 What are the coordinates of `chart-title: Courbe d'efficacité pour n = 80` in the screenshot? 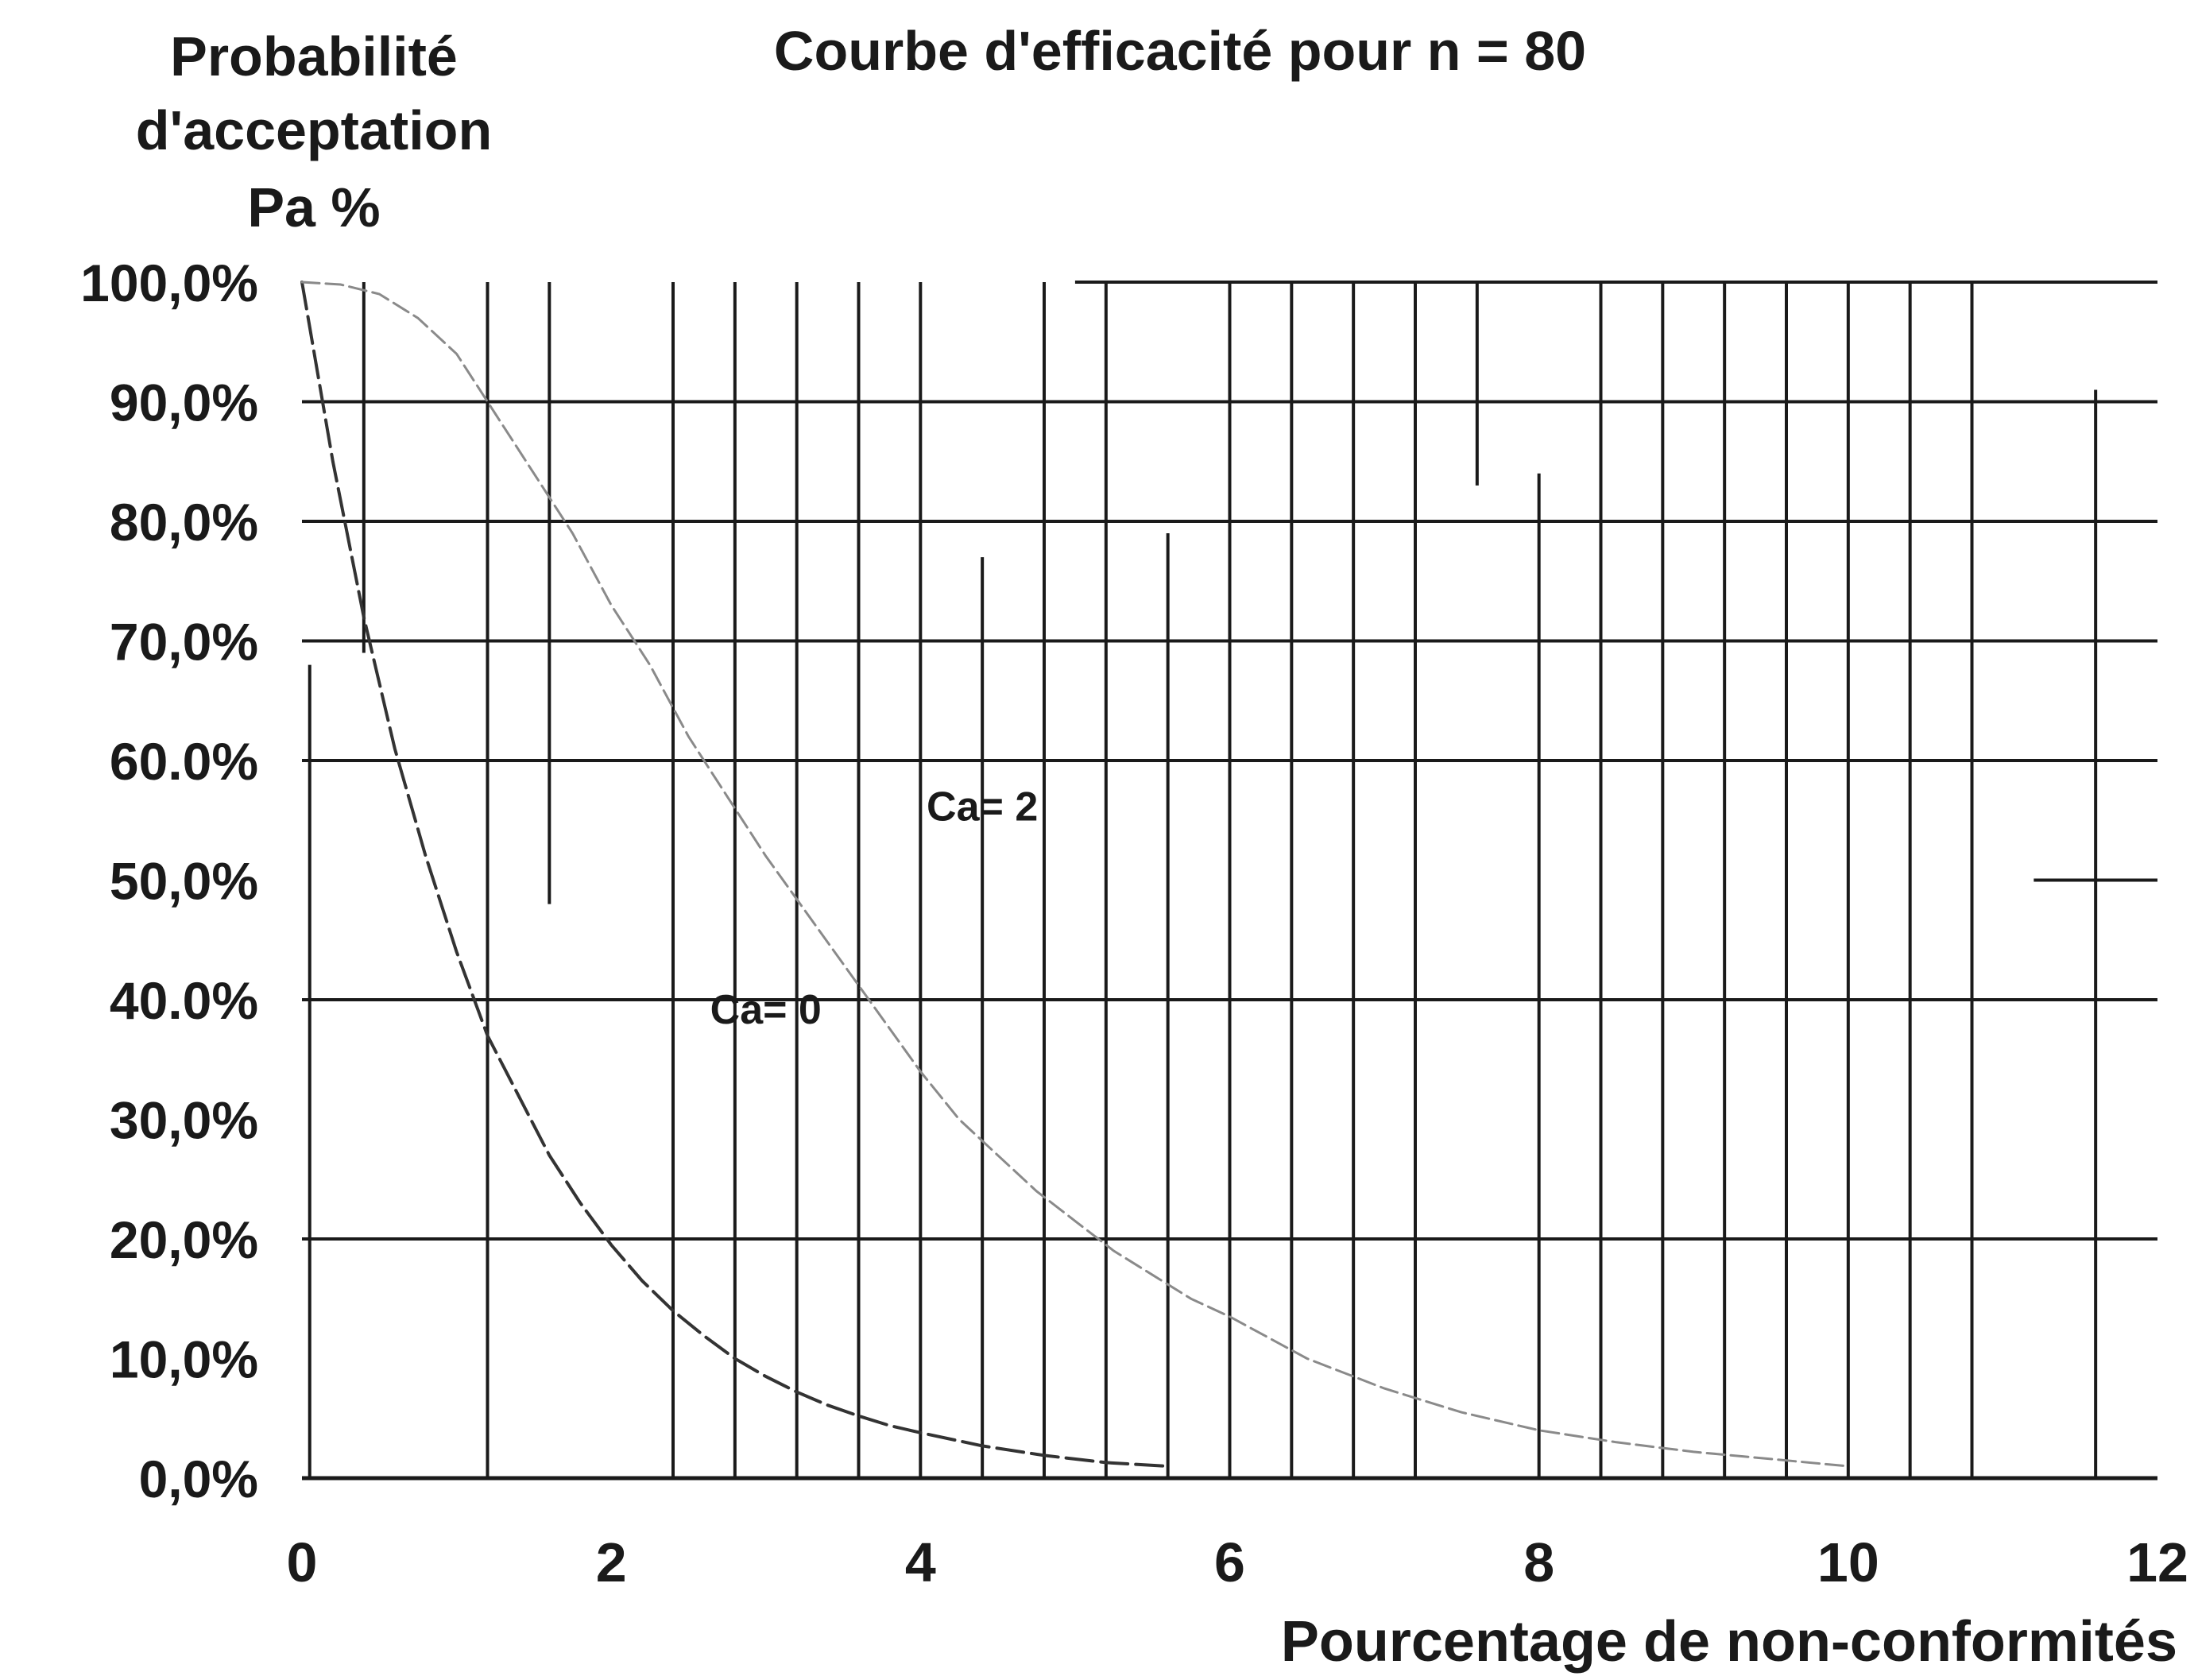 It's located at (1180, 51).